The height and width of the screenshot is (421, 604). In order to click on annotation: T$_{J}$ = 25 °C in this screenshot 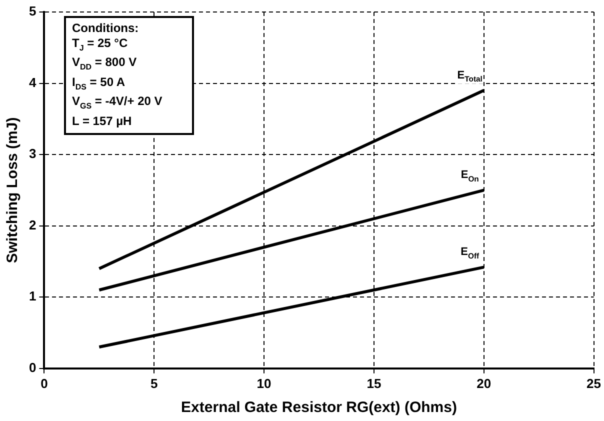, I will do `click(100, 45)`.